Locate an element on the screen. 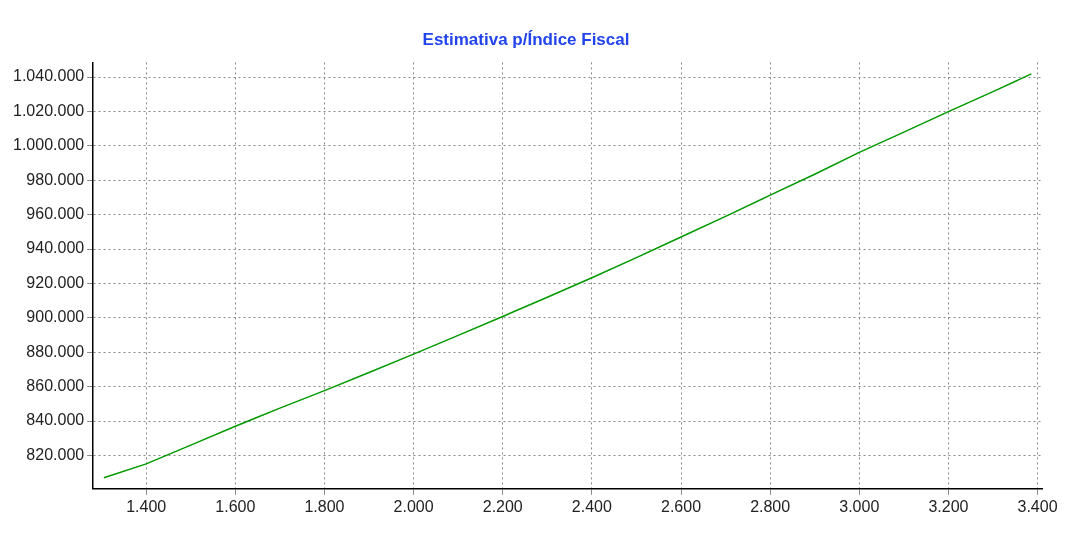 The image size is (1072, 540). y-tick-label: 980.000 is located at coordinates (55, 179).